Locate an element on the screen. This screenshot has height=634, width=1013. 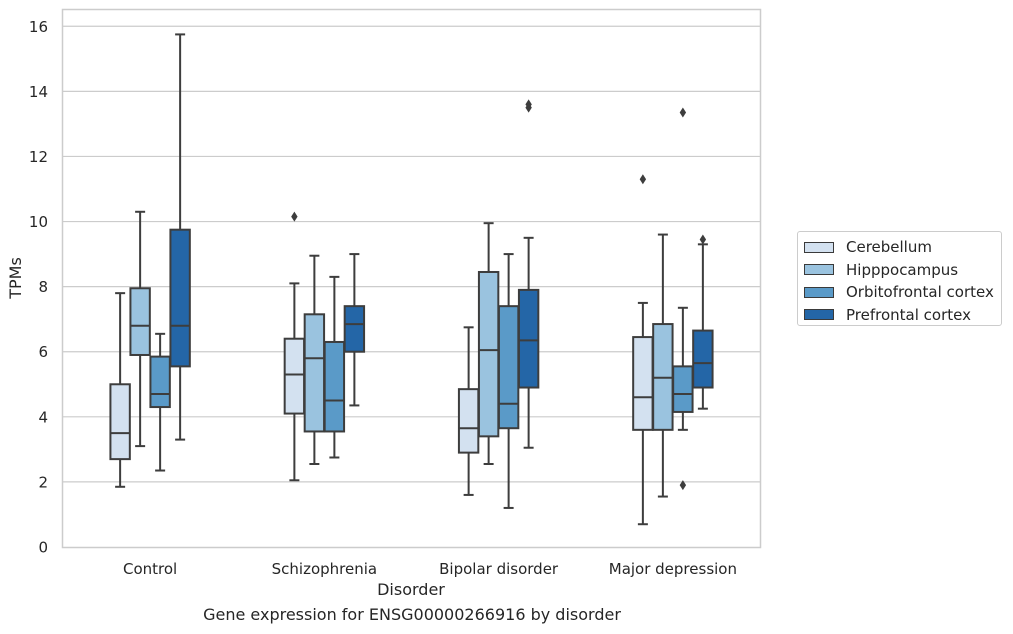
legend-item-hippocampus: Hipppocampus is located at coordinates (899, 270).